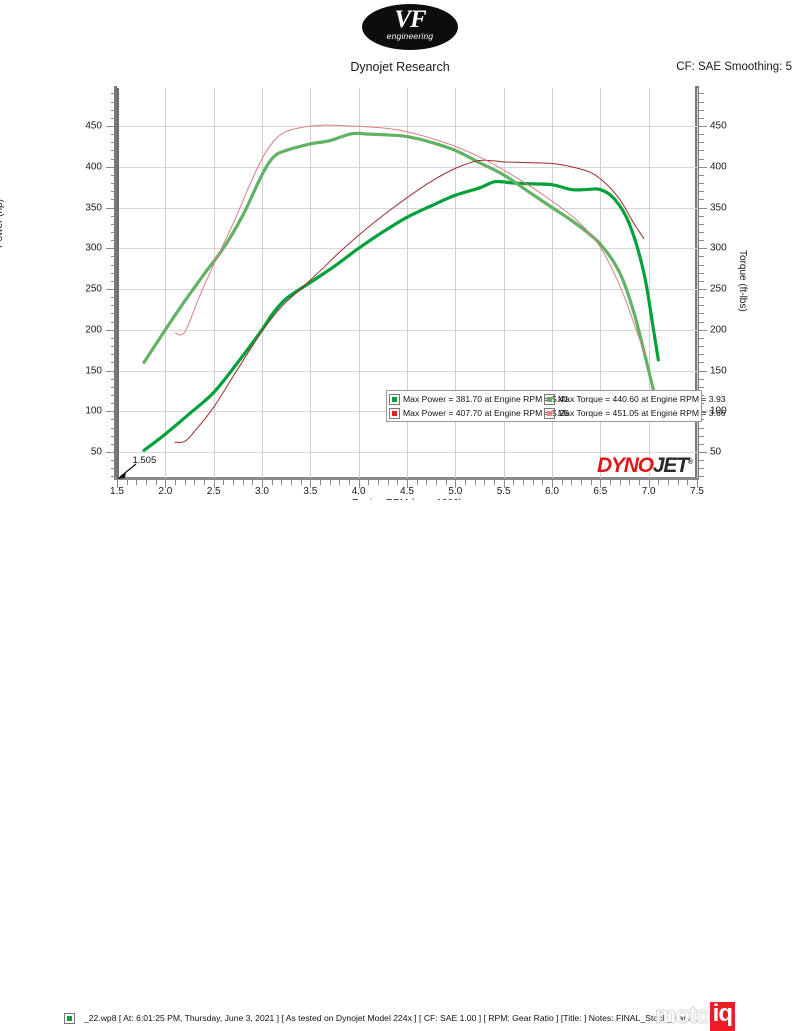 This screenshot has height=1031, width=800. What do you see at coordinates (486, 399) in the screenshot?
I see `legend-label: Max Power = 381.70 at Engine RPM = 5.41` at bounding box center [486, 399].